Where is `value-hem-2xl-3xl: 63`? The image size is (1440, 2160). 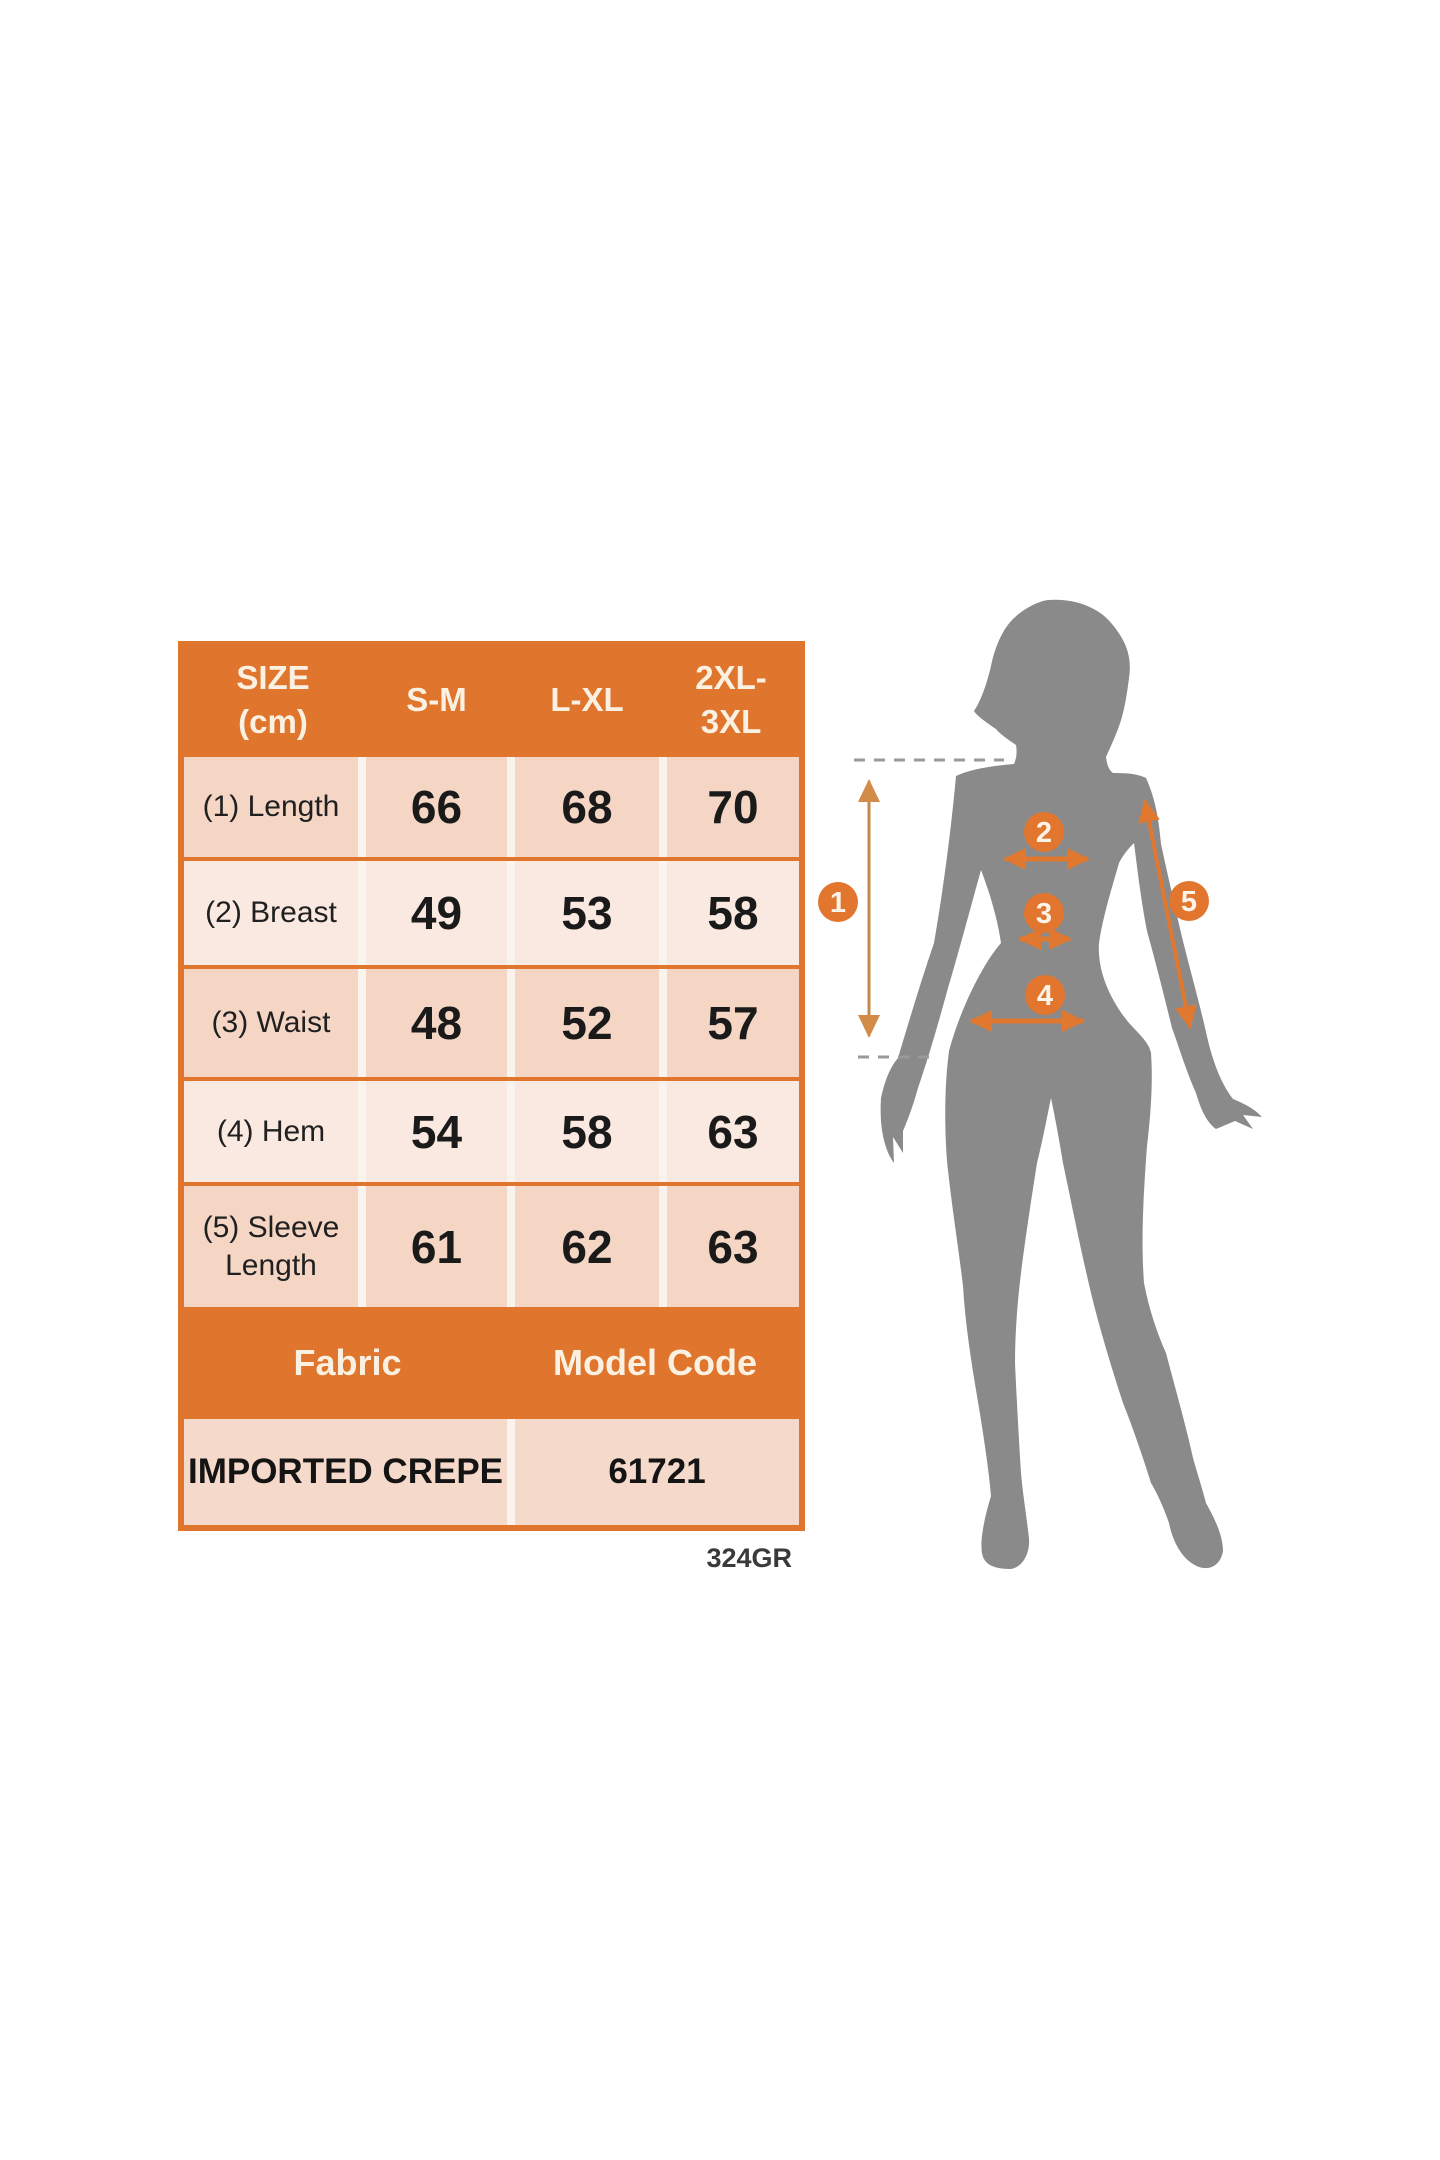
value-hem-2xl-3xl: 63 is located at coordinates (731, 1131).